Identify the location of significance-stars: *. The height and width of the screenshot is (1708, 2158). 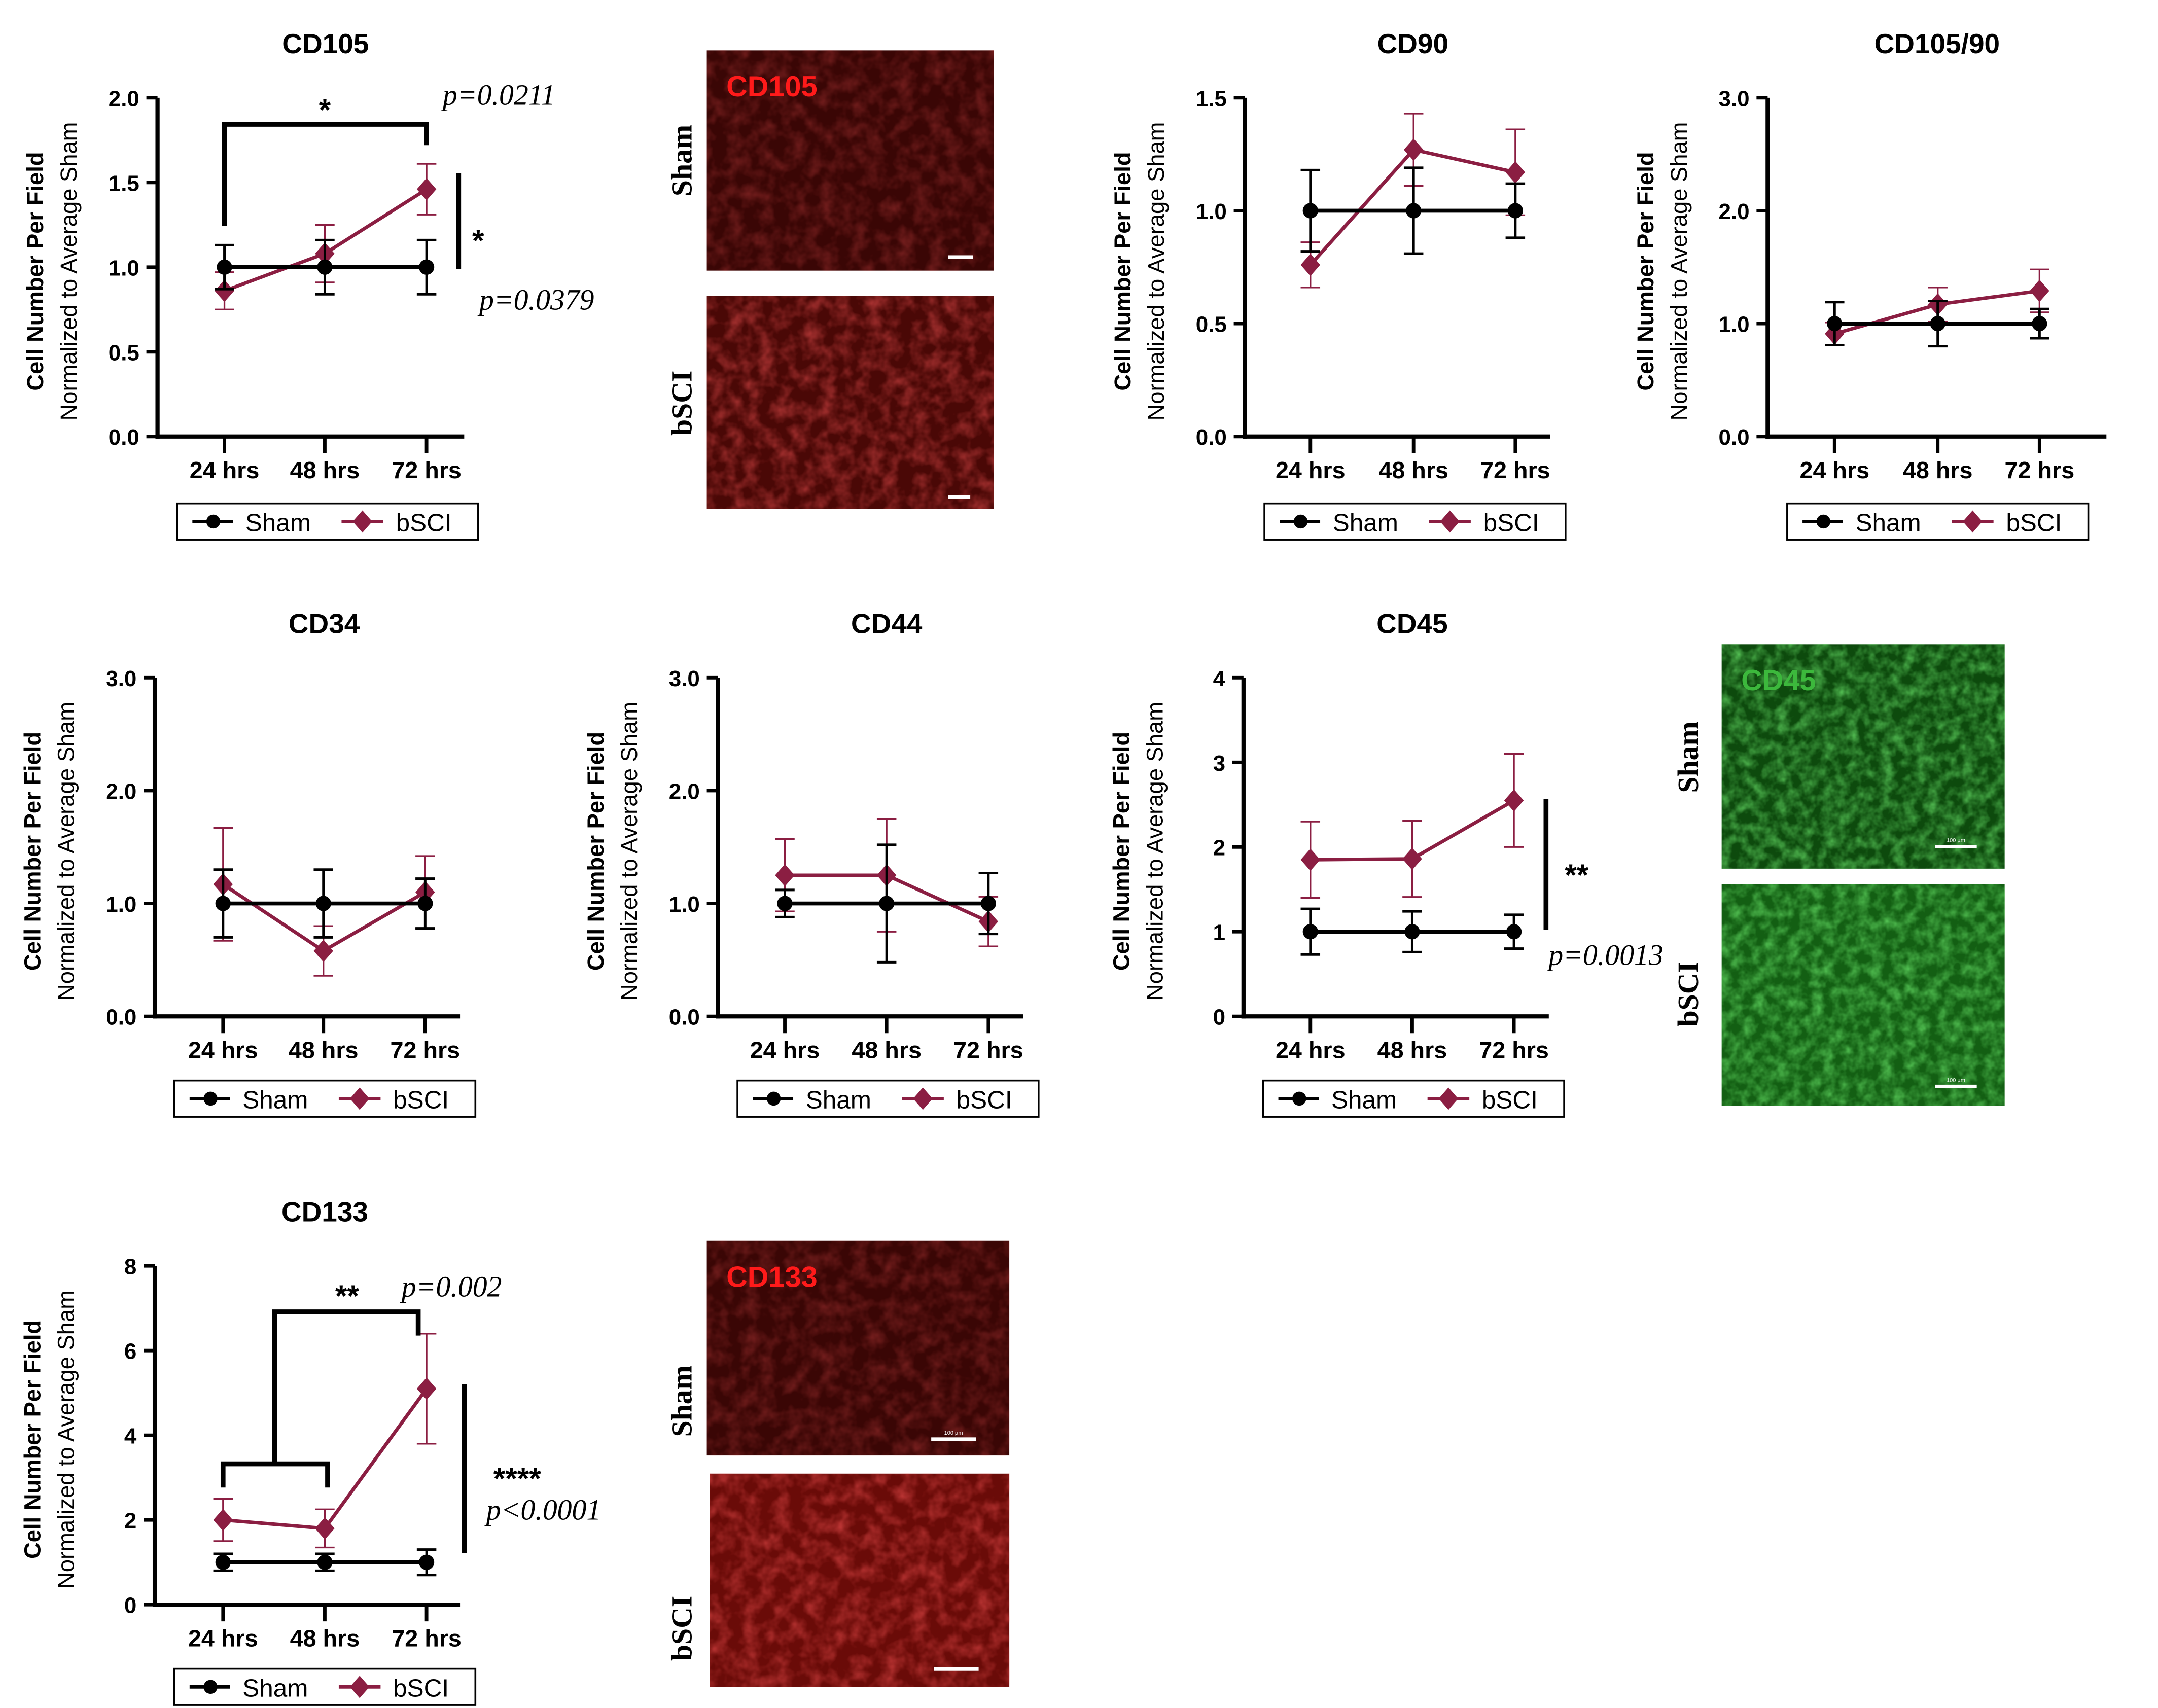
(478, 240).